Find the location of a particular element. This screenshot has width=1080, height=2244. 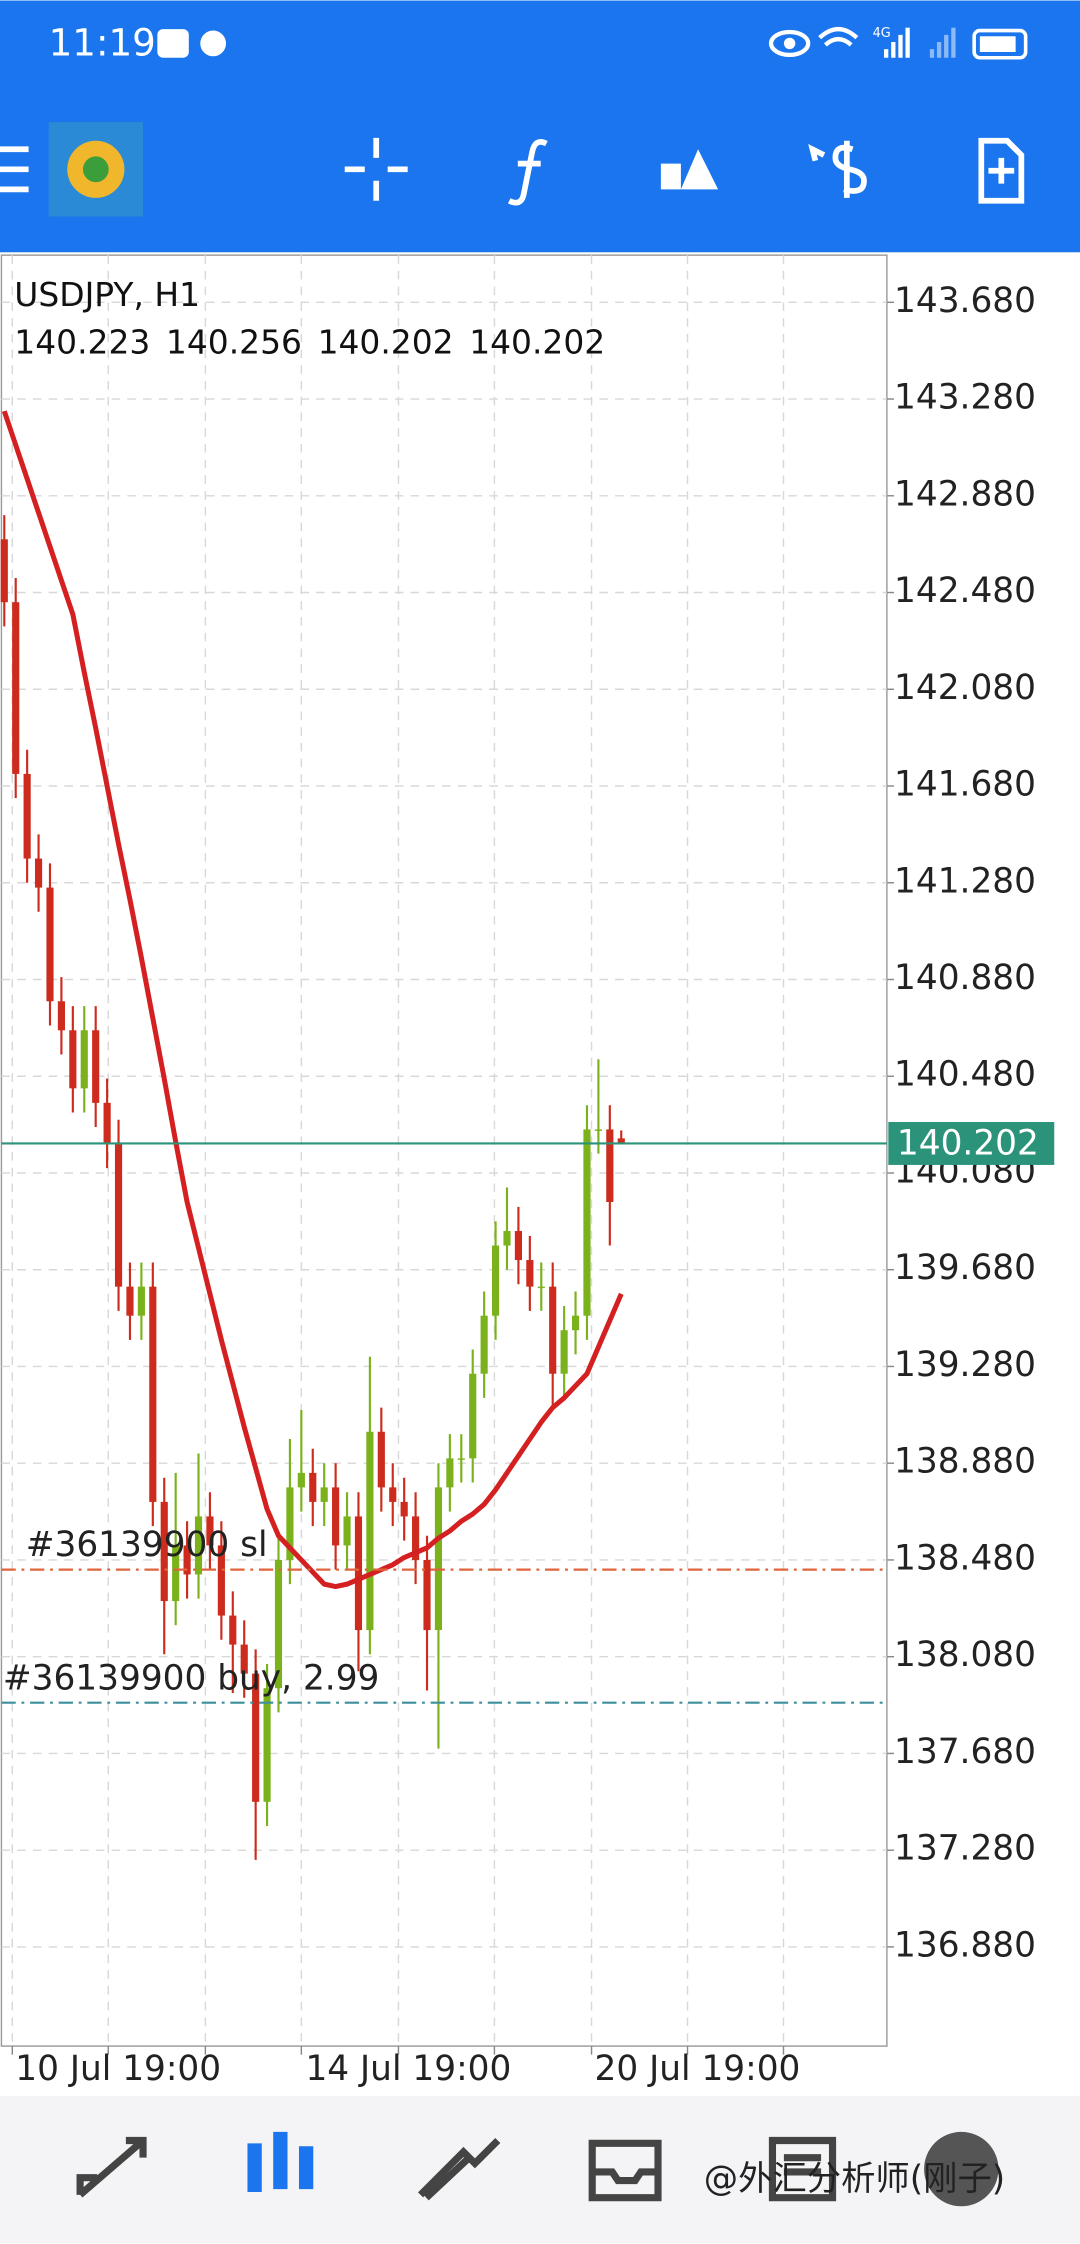

indicators-button is located at coordinates (527, 172).